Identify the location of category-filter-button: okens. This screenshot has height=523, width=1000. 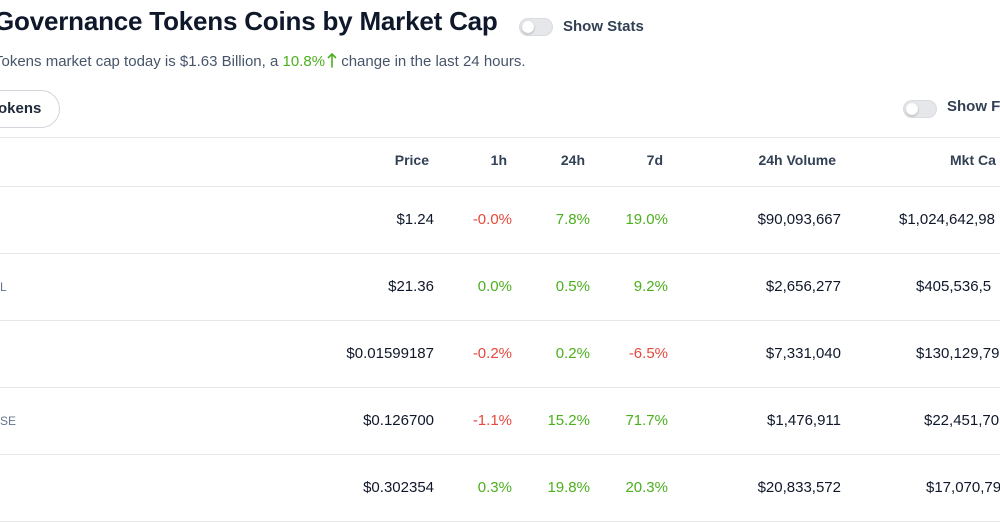
(30, 109).